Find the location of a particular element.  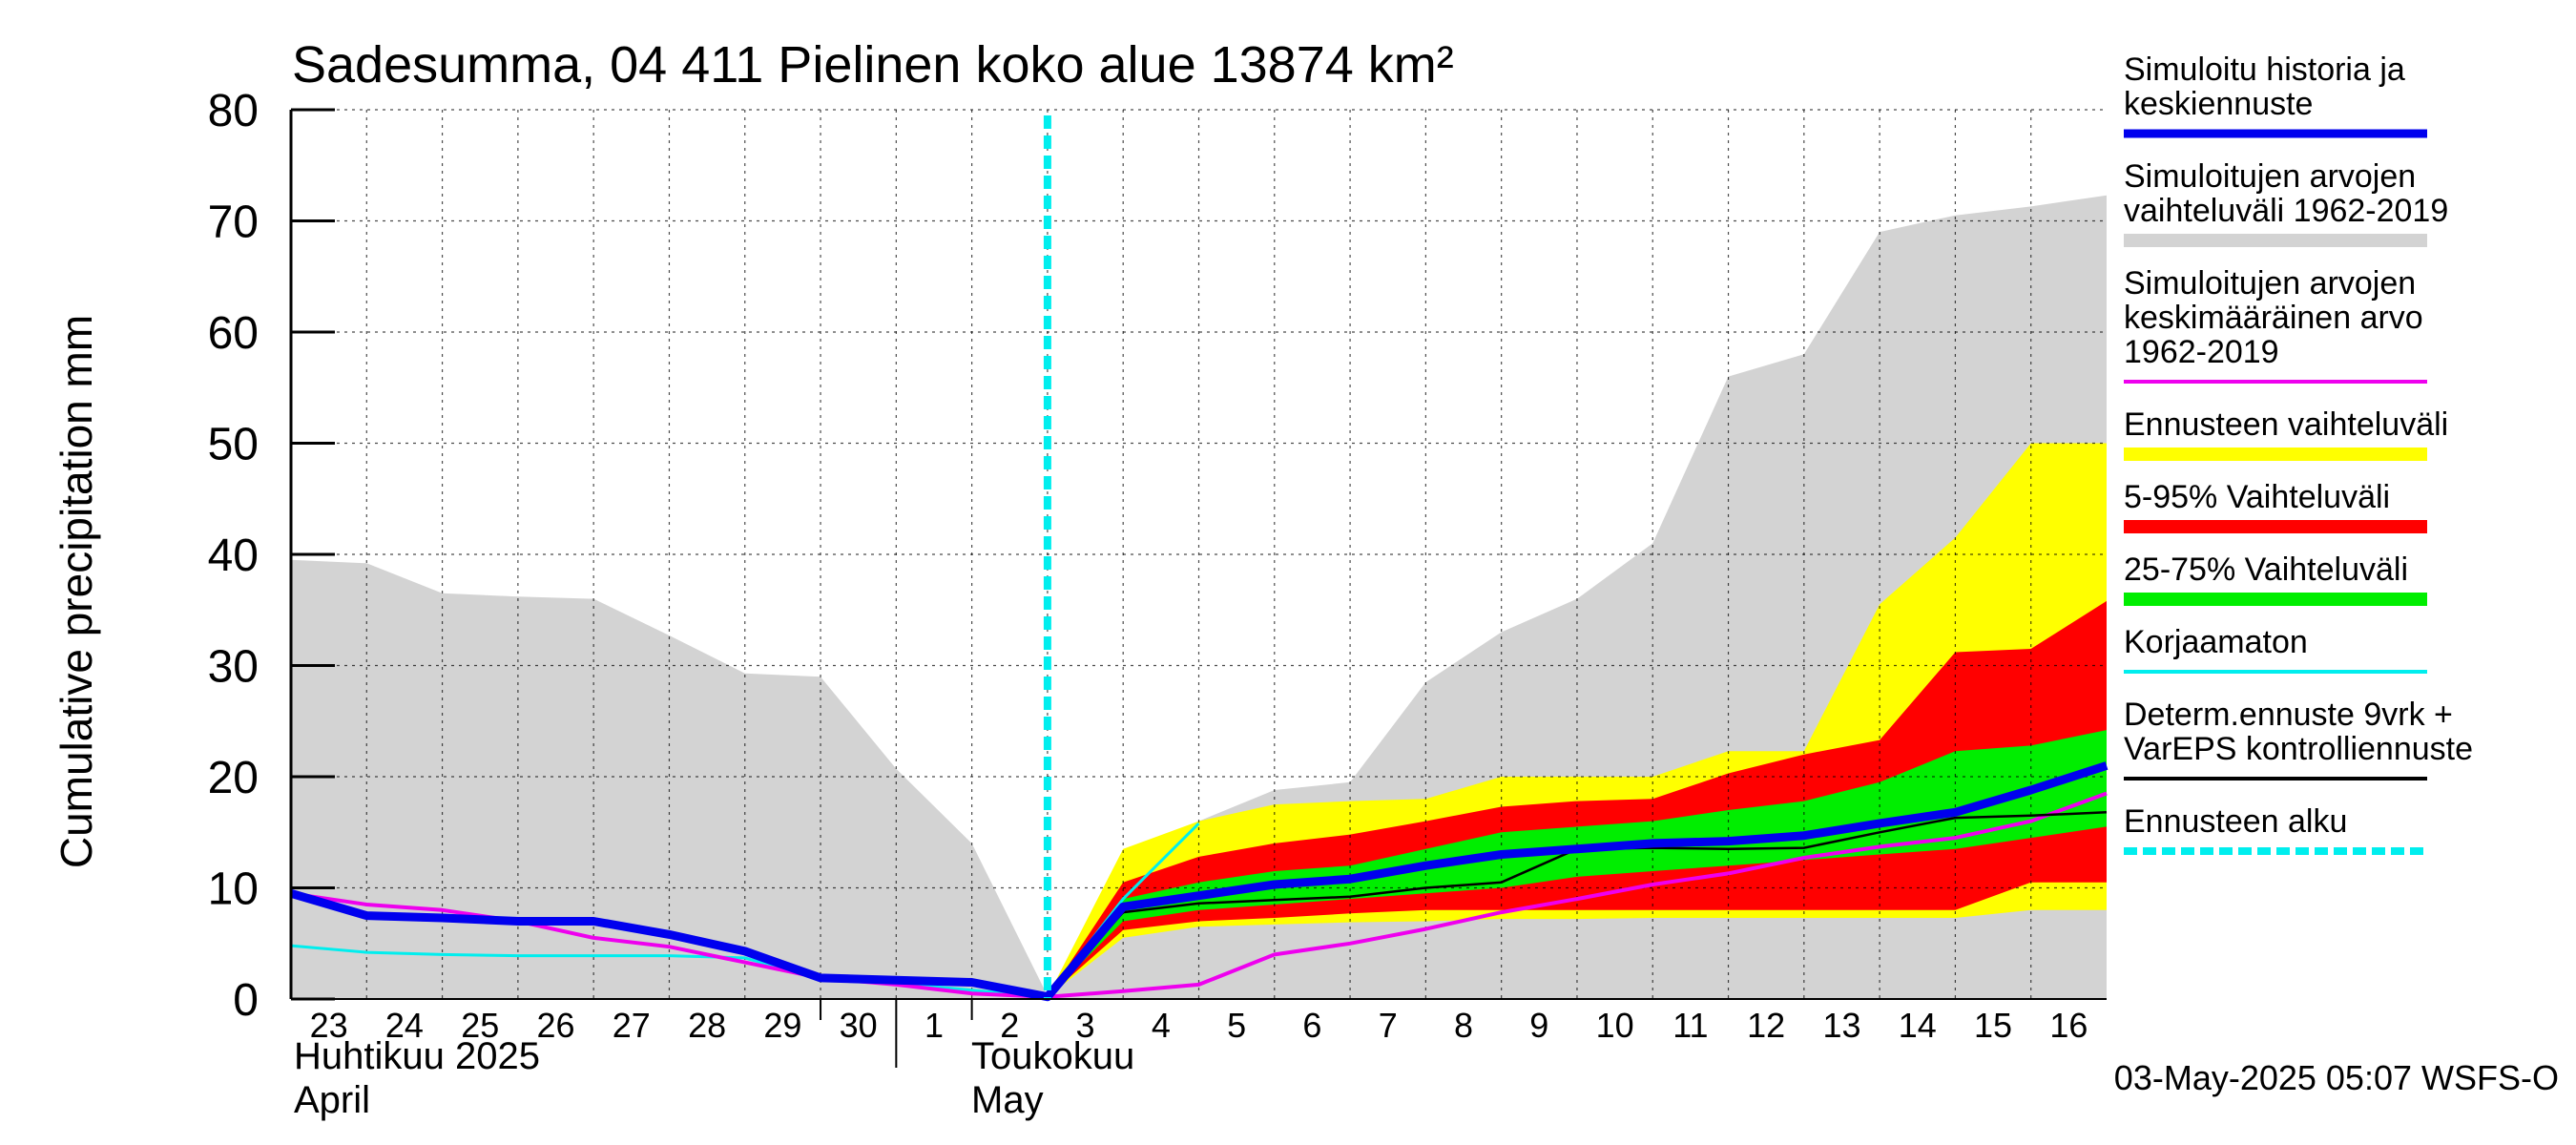

series-line-mean is located at coordinates (1199, 895).